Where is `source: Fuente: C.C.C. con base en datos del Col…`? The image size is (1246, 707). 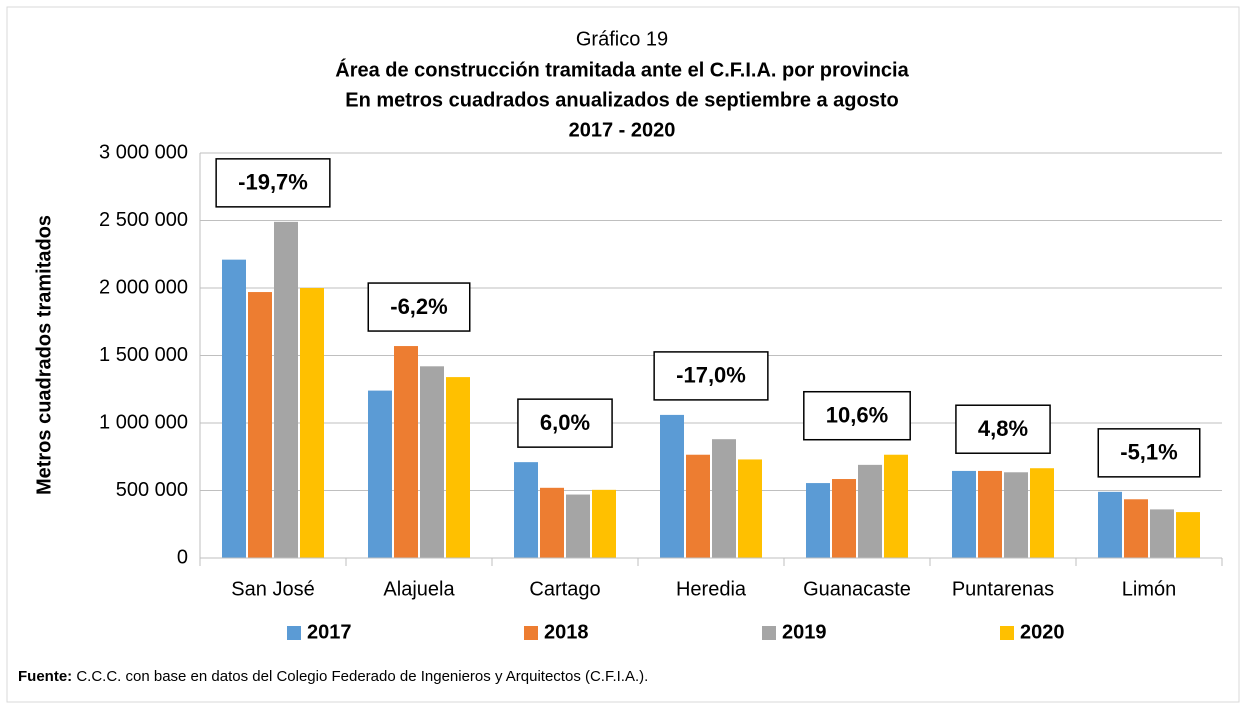
source: Fuente: C.C.C. con base en datos del Col… is located at coordinates (333, 676).